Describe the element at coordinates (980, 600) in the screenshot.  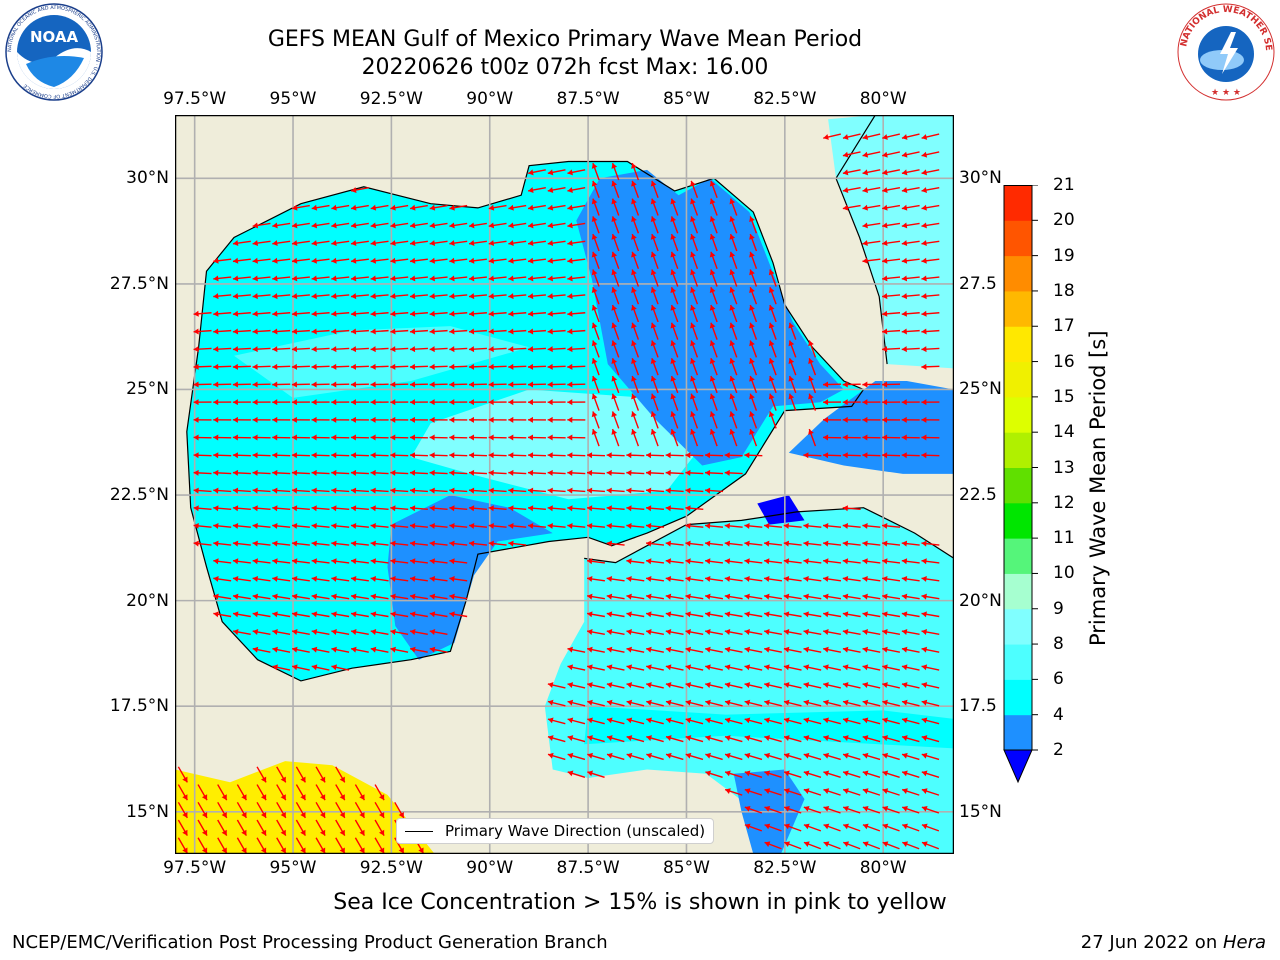
I see `lat-tick-right: 20°N` at that location.